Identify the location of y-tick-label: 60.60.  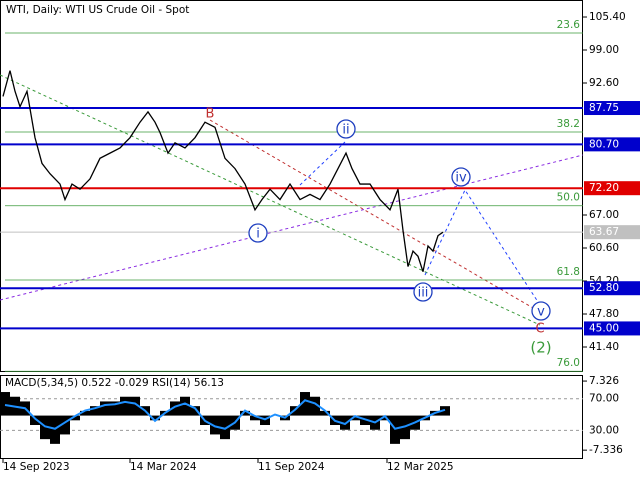
(604, 248).